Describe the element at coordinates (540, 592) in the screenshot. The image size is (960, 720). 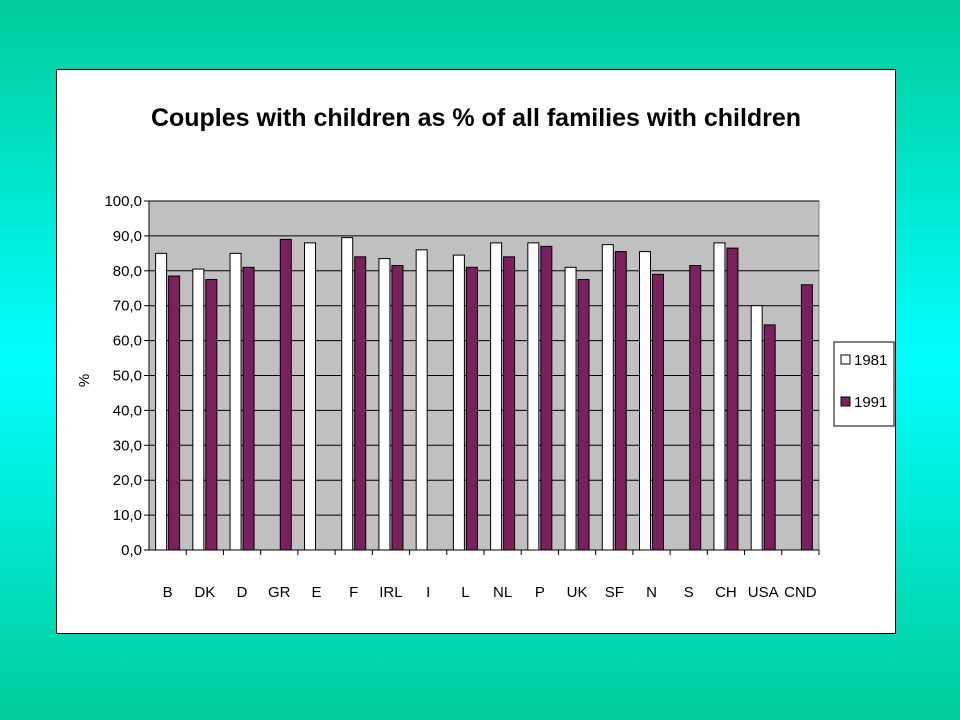
I see `x-tick-label: P` at that location.